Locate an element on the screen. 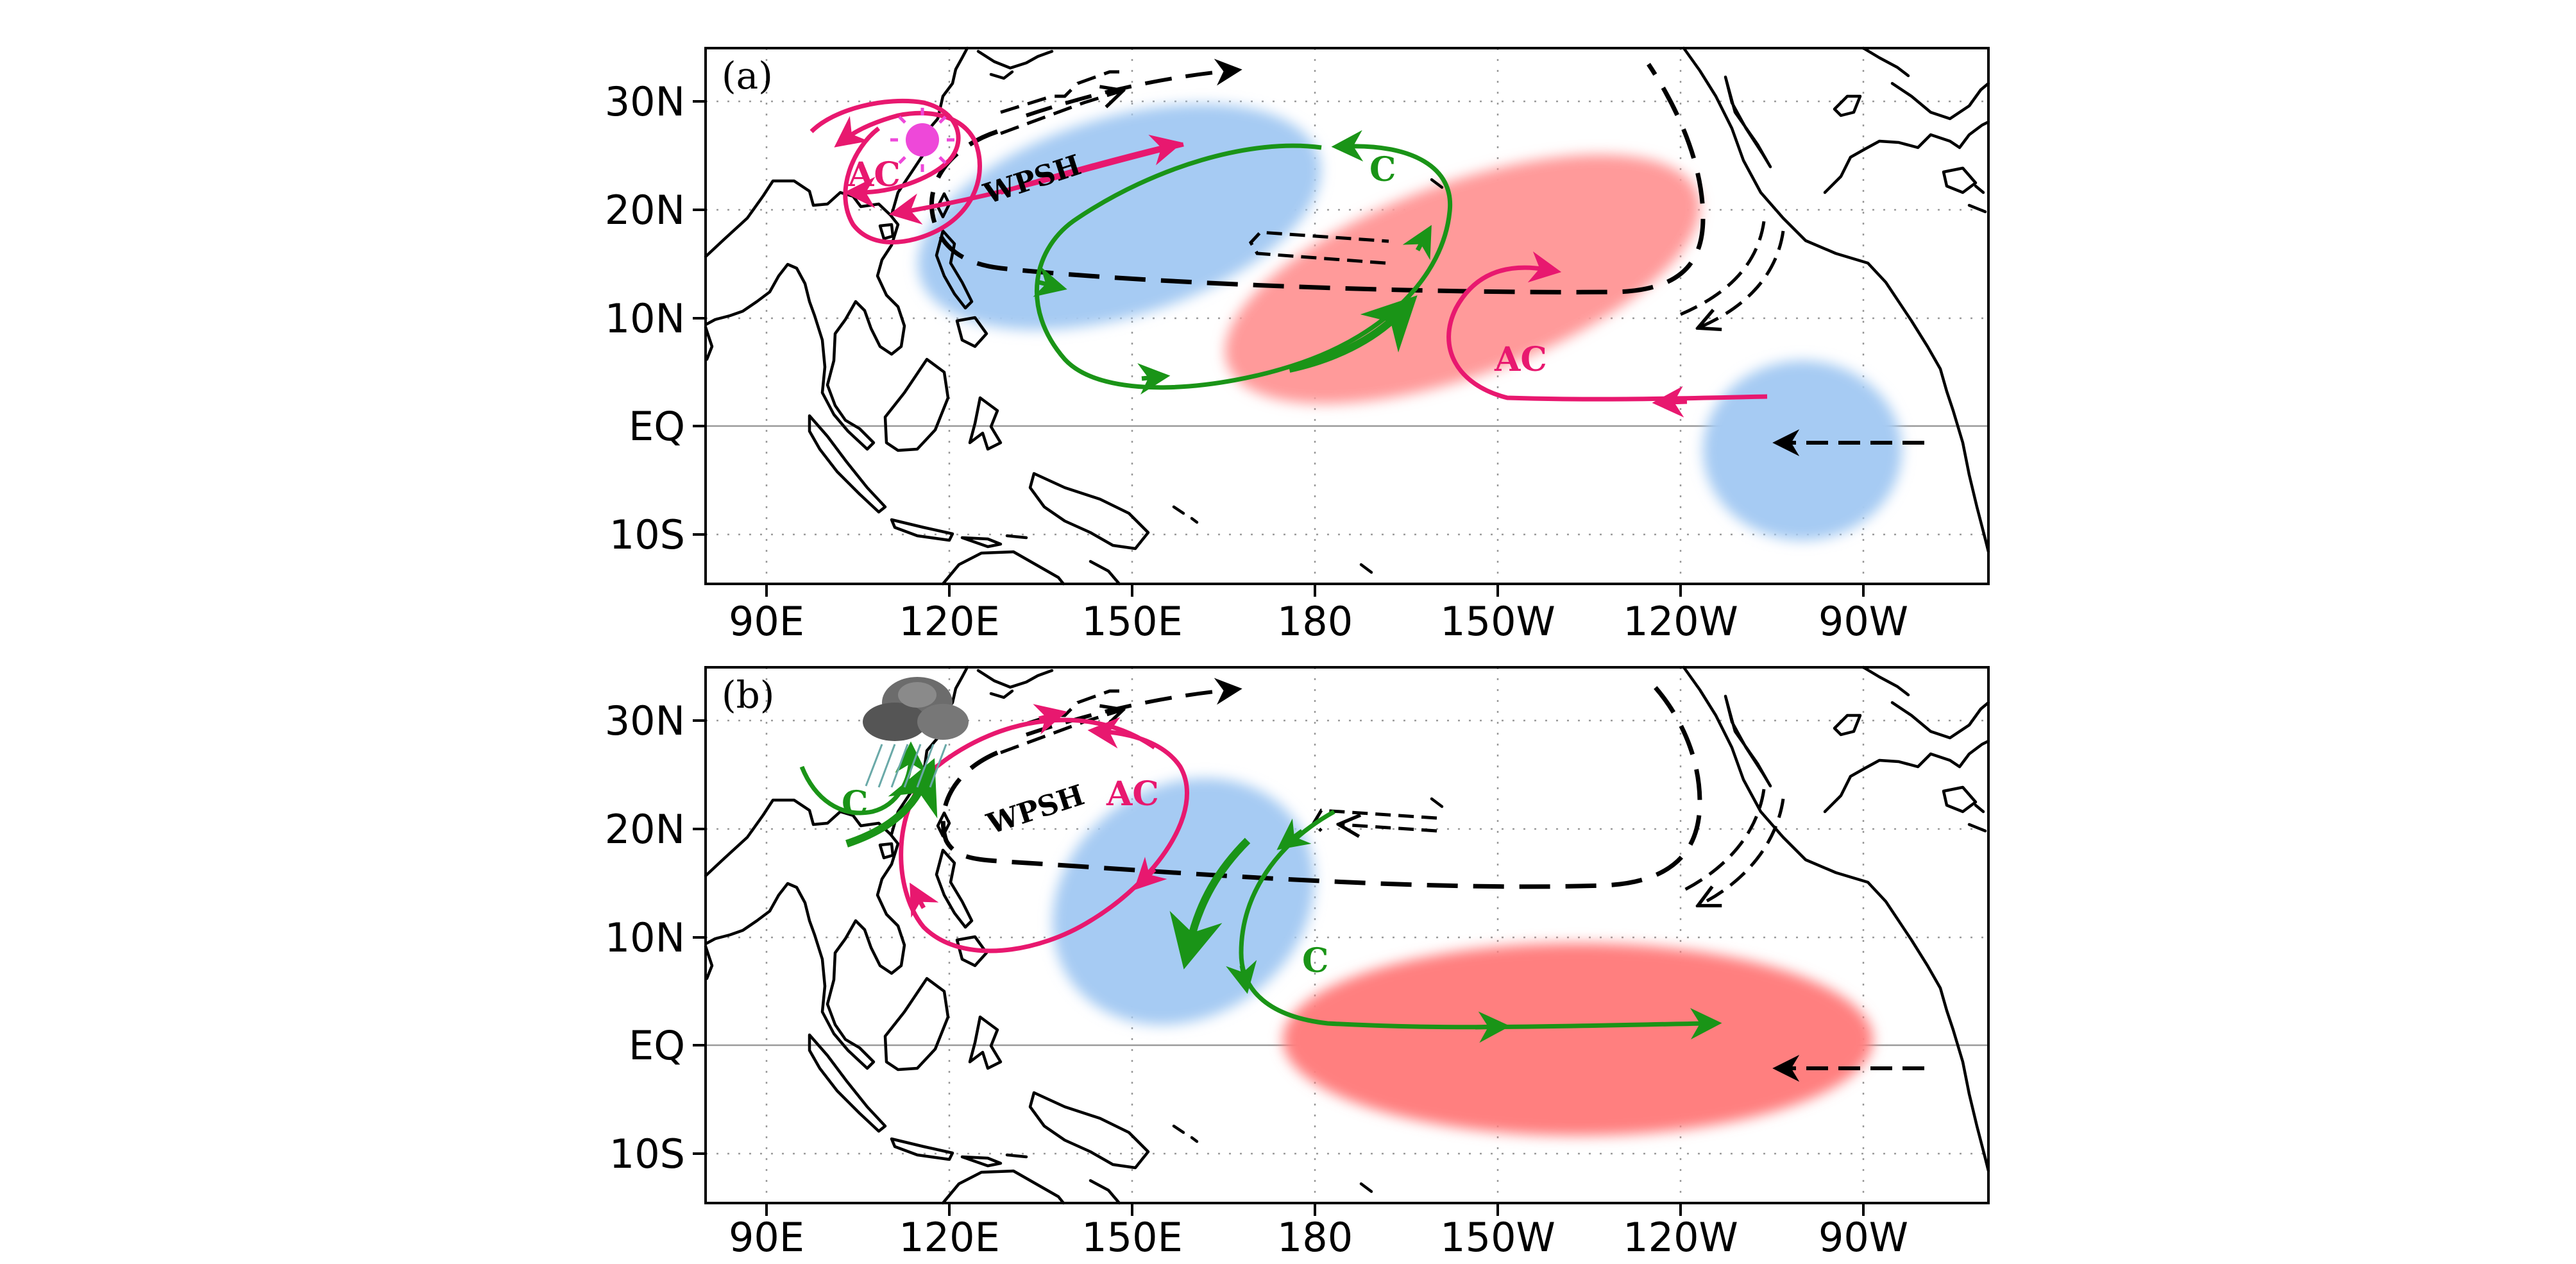 This screenshot has width=2576, height=1264. sst-anomaly-shading is located at coordinates (1409, 321).